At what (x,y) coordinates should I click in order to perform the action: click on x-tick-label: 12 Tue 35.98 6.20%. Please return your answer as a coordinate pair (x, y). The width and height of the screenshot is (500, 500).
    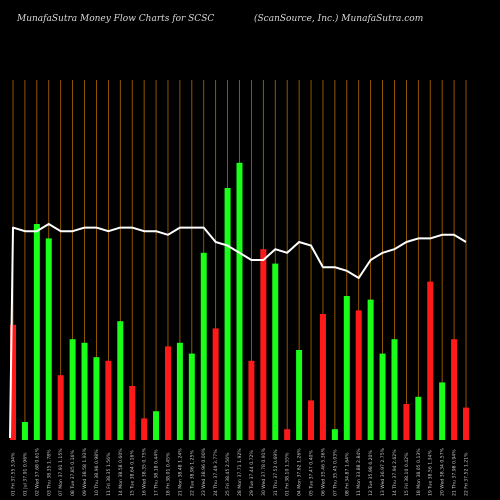
    Looking at the image, I should click on (371, 473).